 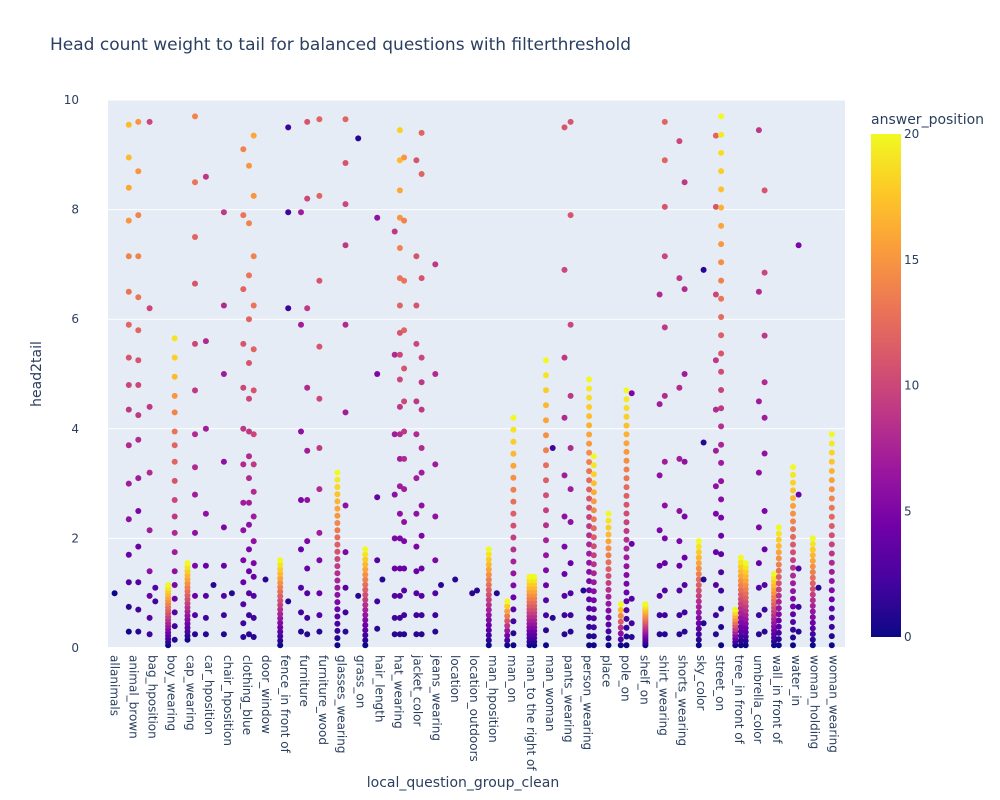 What do you see at coordinates (247, 695) in the screenshot?
I see `x-tick-label: clothing_blue` at bounding box center [247, 695].